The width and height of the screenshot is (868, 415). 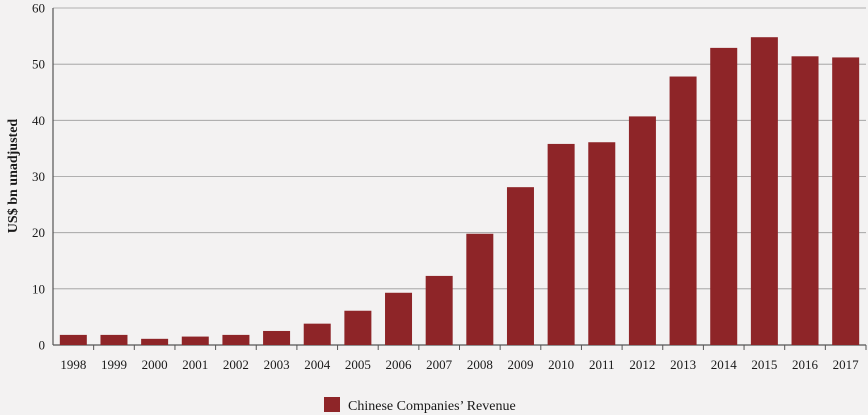 I want to click on bar-2002, so click(x=236, y=339).